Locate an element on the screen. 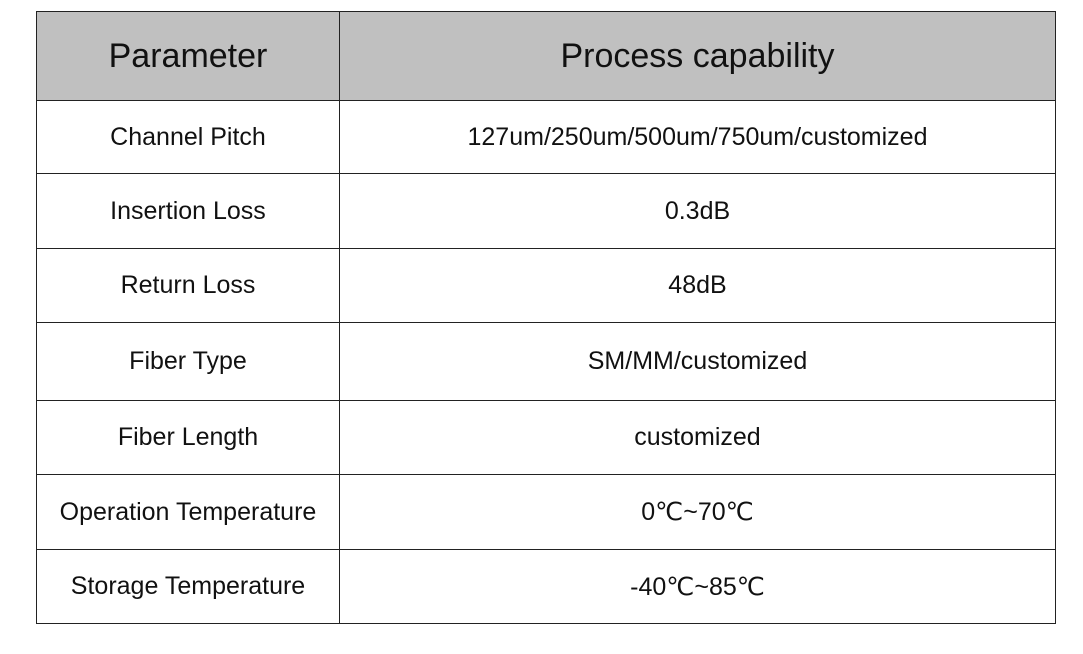 The image size is (1083, 654). value-cell: 0.3dB is located at coordinates (697, 211).